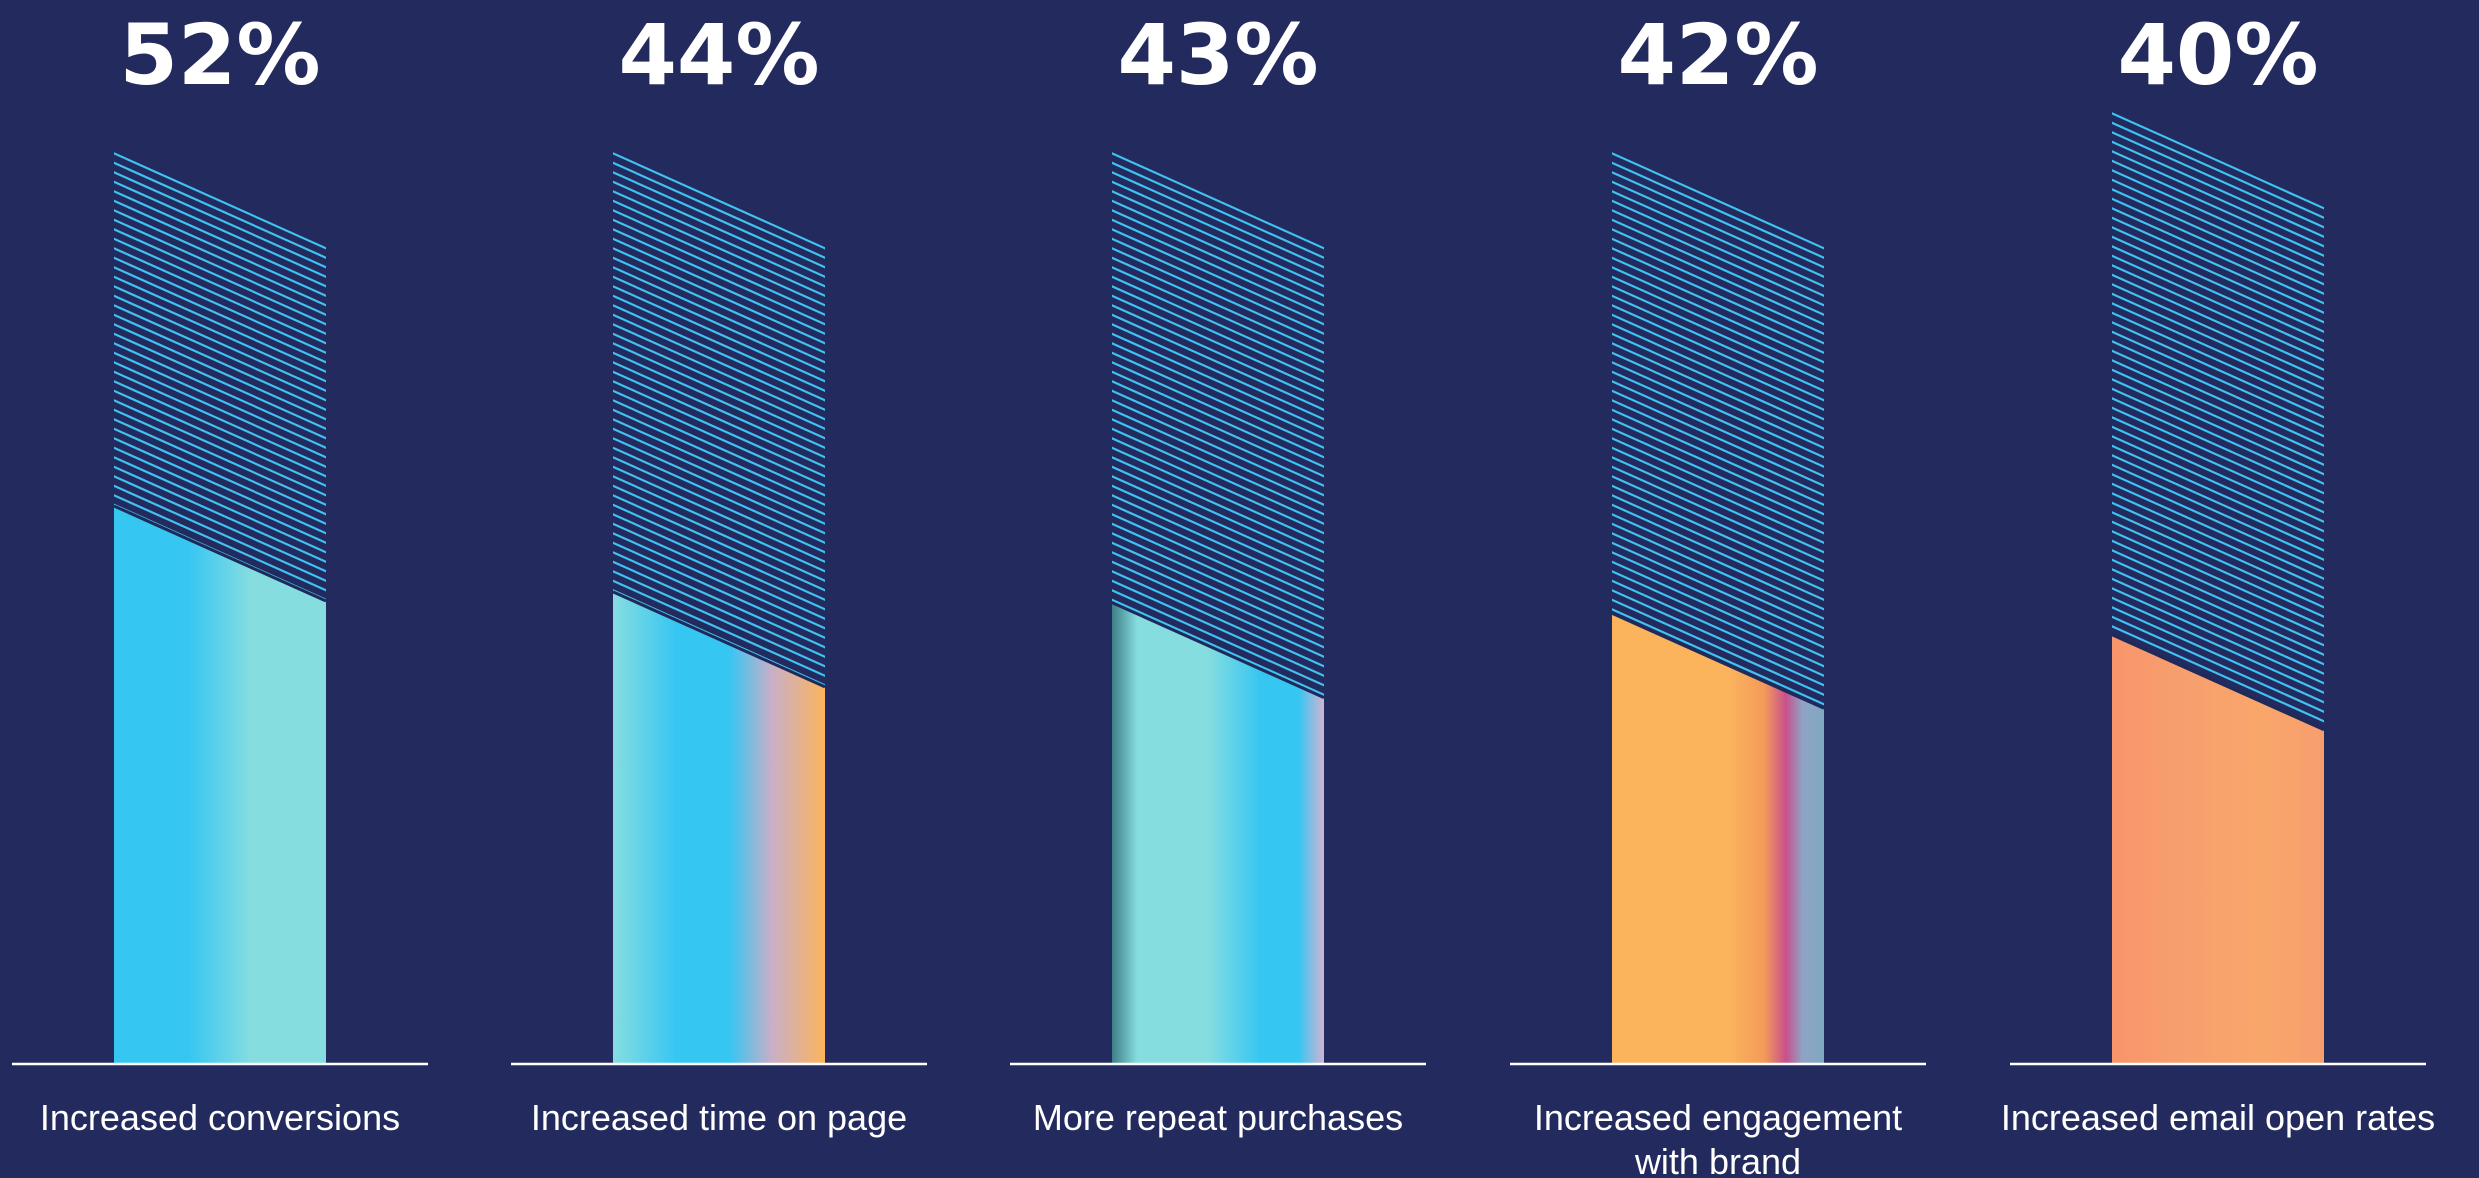 Image resolution: width=2479 pixels, height=1178 pixels. I want to click on value-label: 43%, so click(1217, 55).